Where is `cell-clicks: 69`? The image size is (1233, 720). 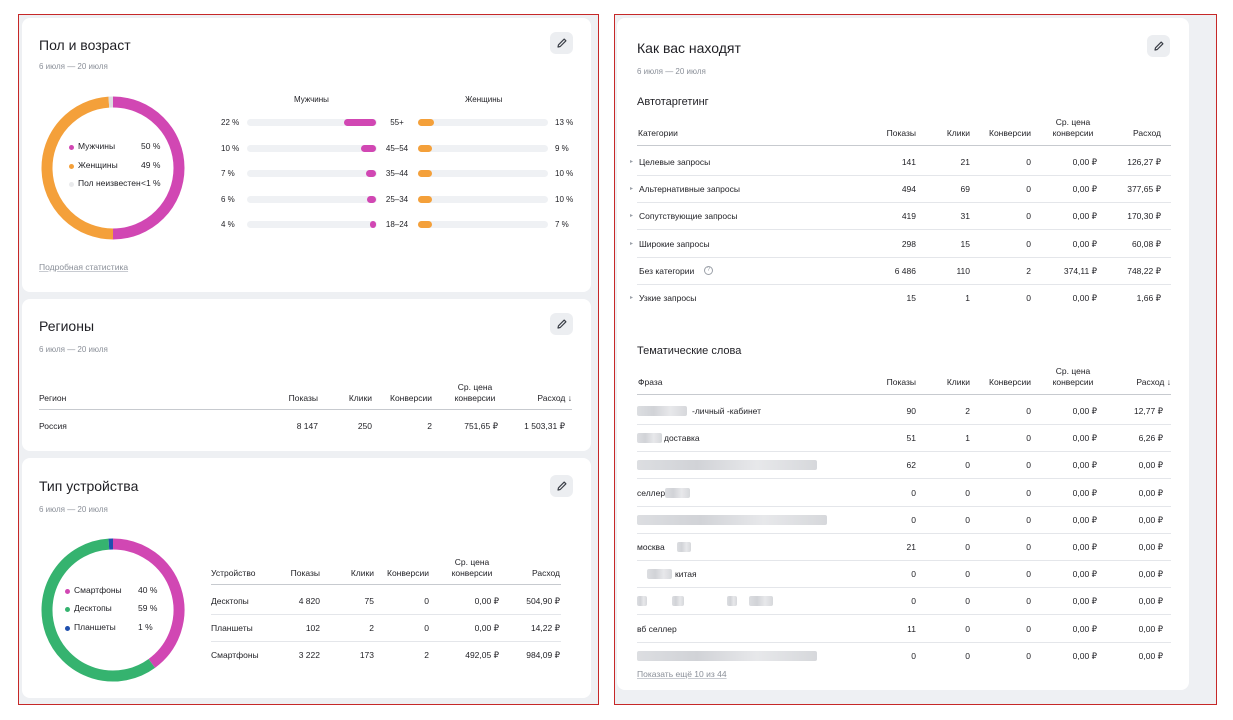
cell-clicks: 69 is located at coordinates (965, 189).